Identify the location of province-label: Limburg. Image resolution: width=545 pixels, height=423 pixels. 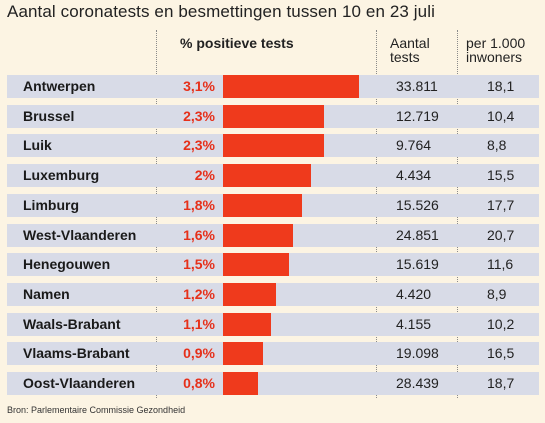
(51, 204).